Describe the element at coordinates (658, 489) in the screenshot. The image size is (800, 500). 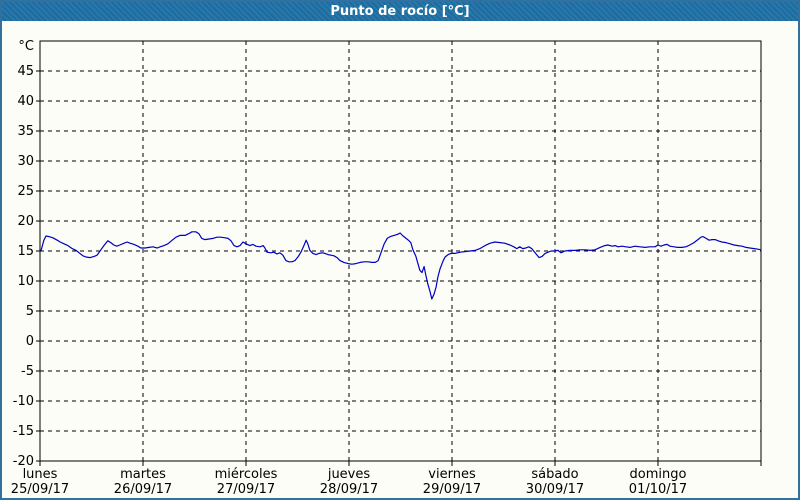
I see `day-date-label: 01/10/17` at that location.